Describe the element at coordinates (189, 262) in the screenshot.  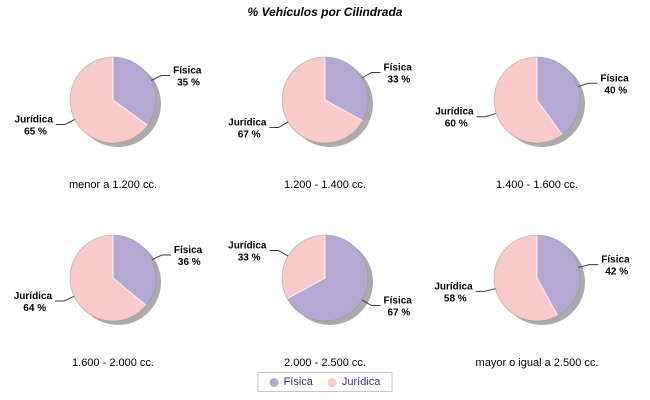
I see `slice-label-value: 36 %` at that location.